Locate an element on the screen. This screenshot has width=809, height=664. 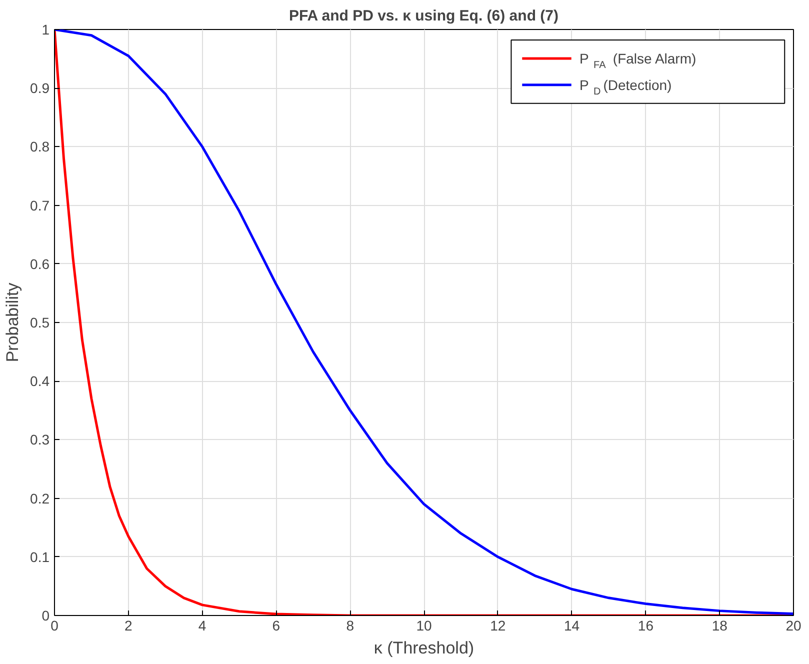
y-tick-label: 0.8 is located at coordinates (40, 146).